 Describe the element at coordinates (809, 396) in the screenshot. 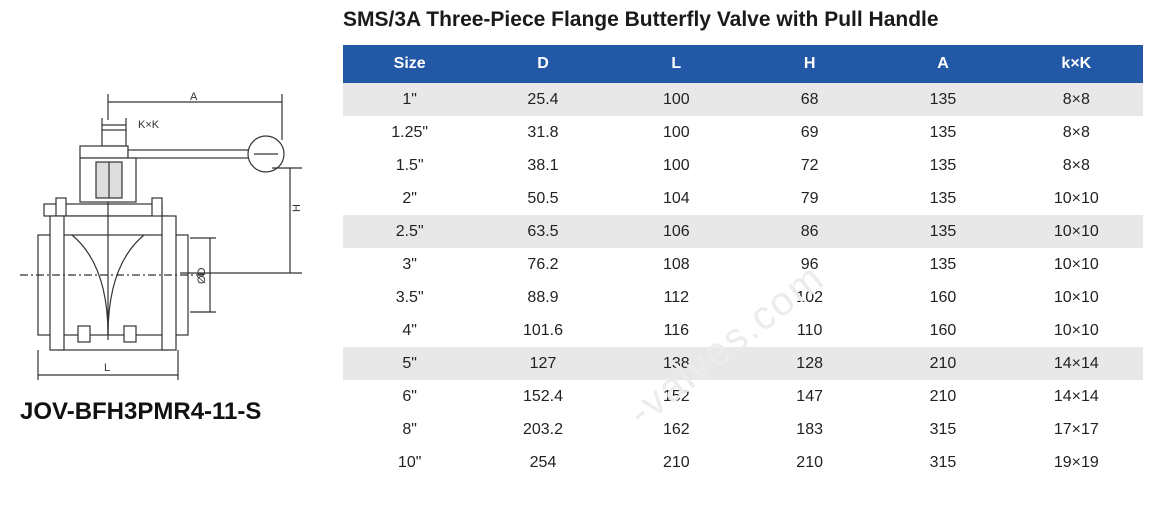

I see `table-cell: 147` at that location.